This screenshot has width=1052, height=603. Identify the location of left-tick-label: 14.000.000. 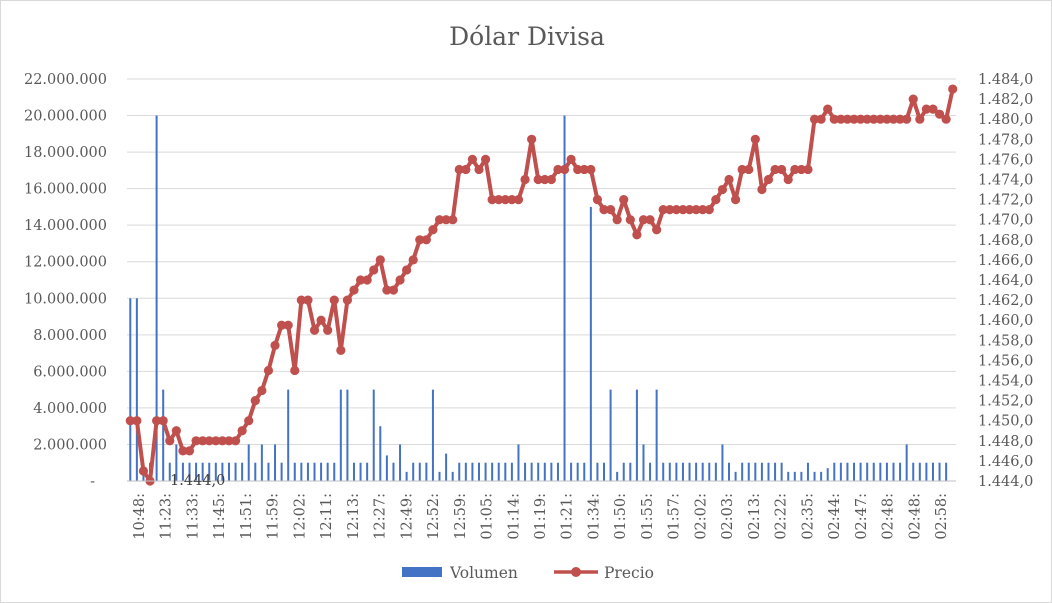
(65, 226).